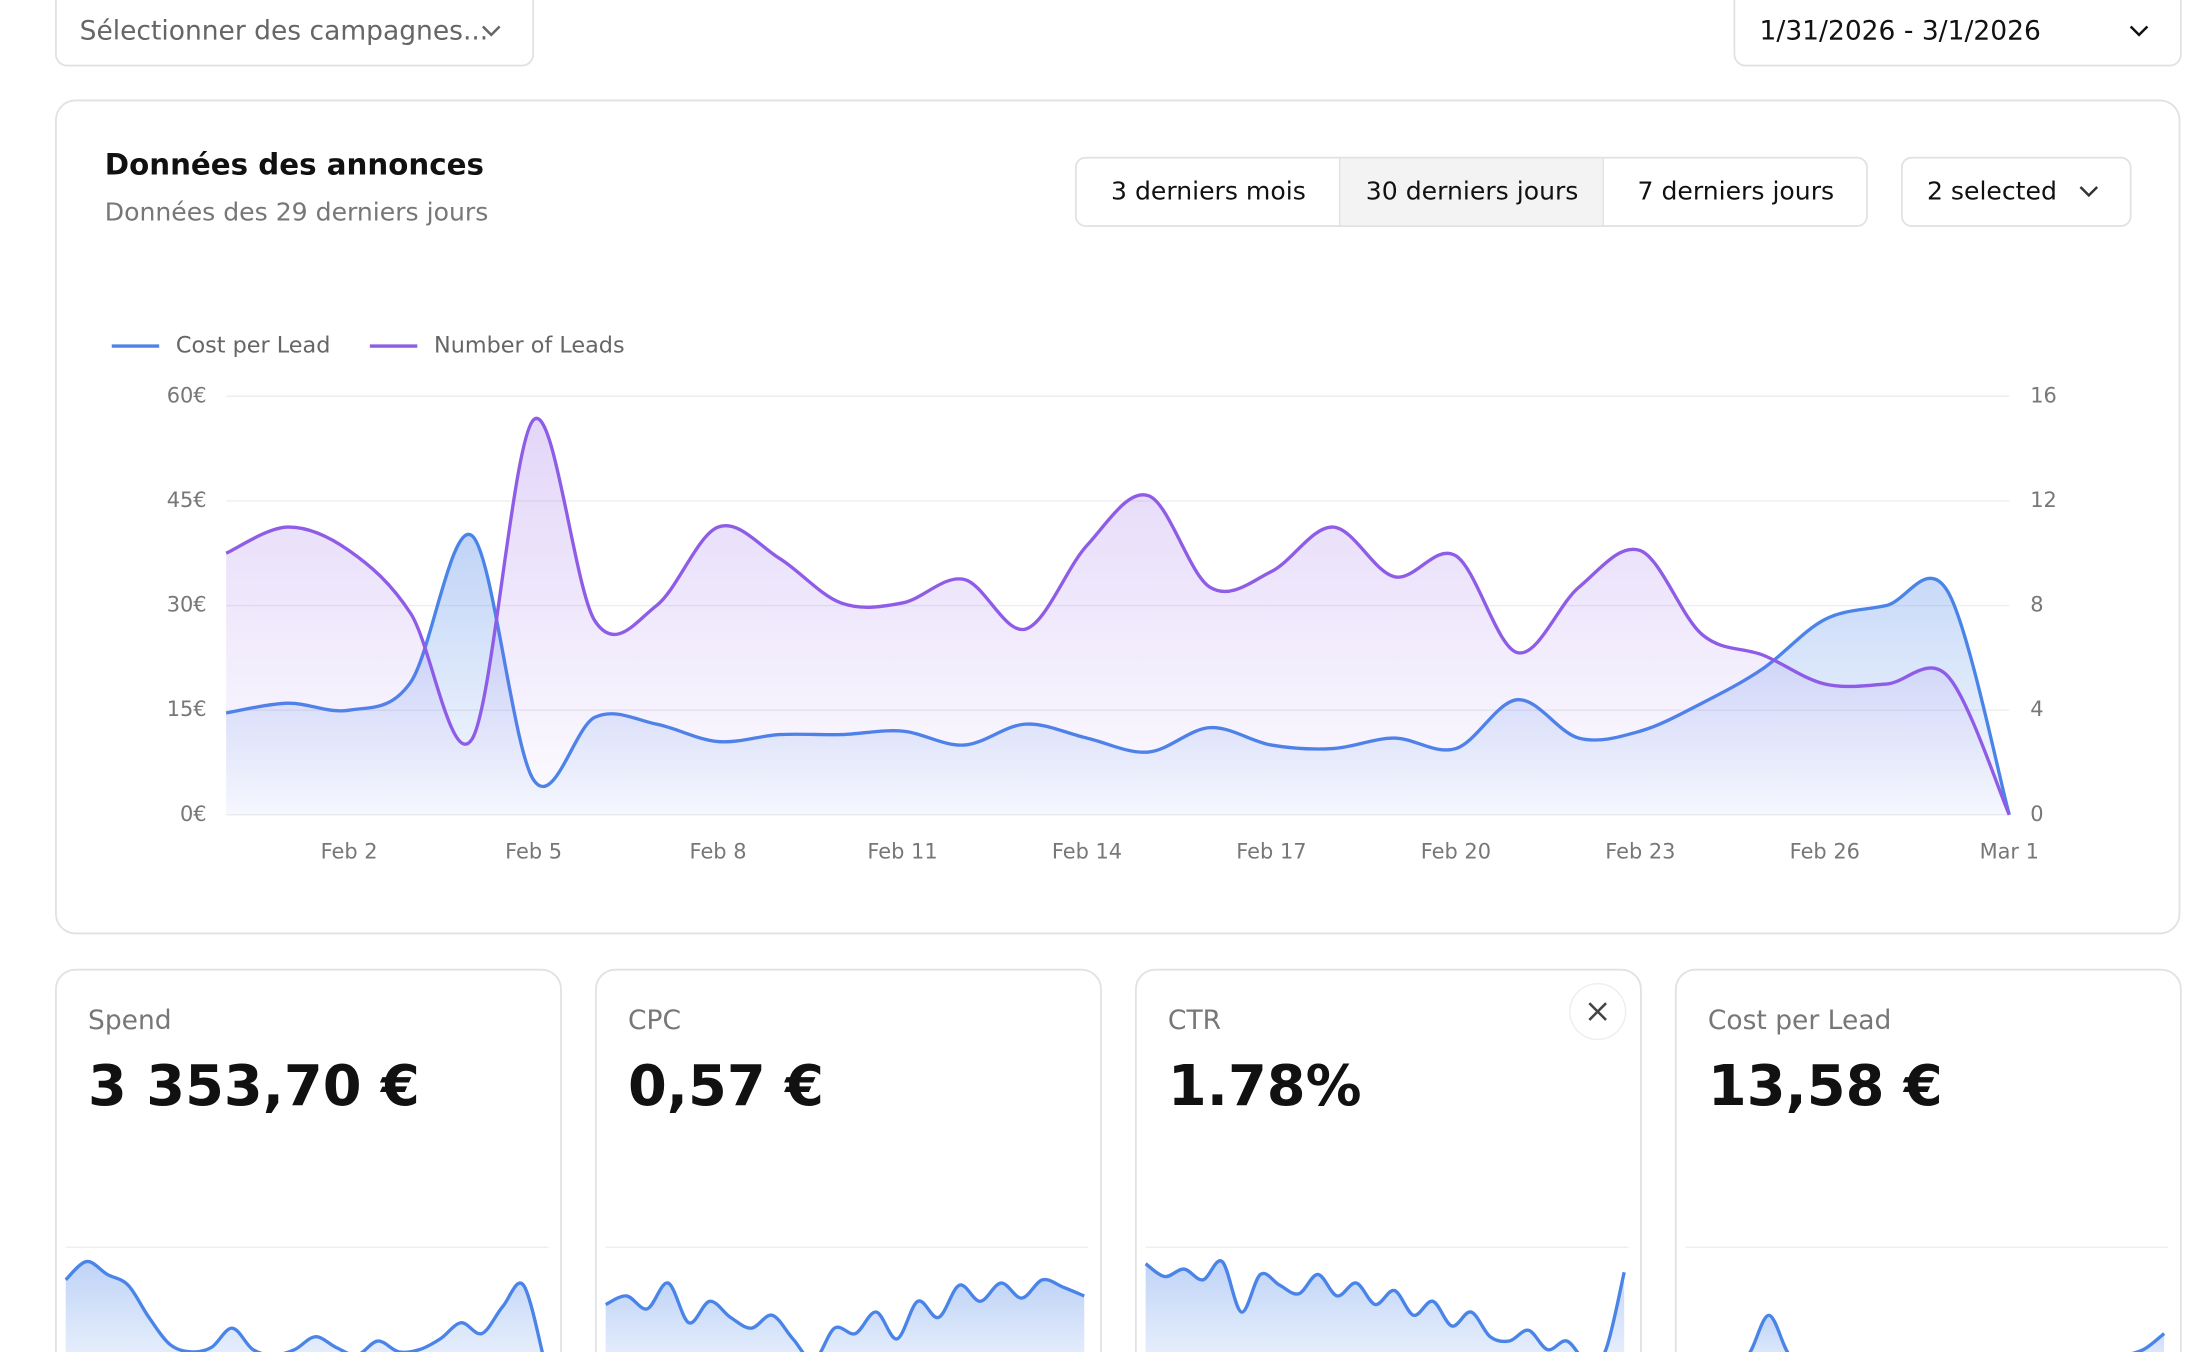 The width and height of the screenshot is (2188, 1352). Describe the element at coordinates (349, 851) in the screenshot. I see `x-tick-label: Feb 2` at that location.